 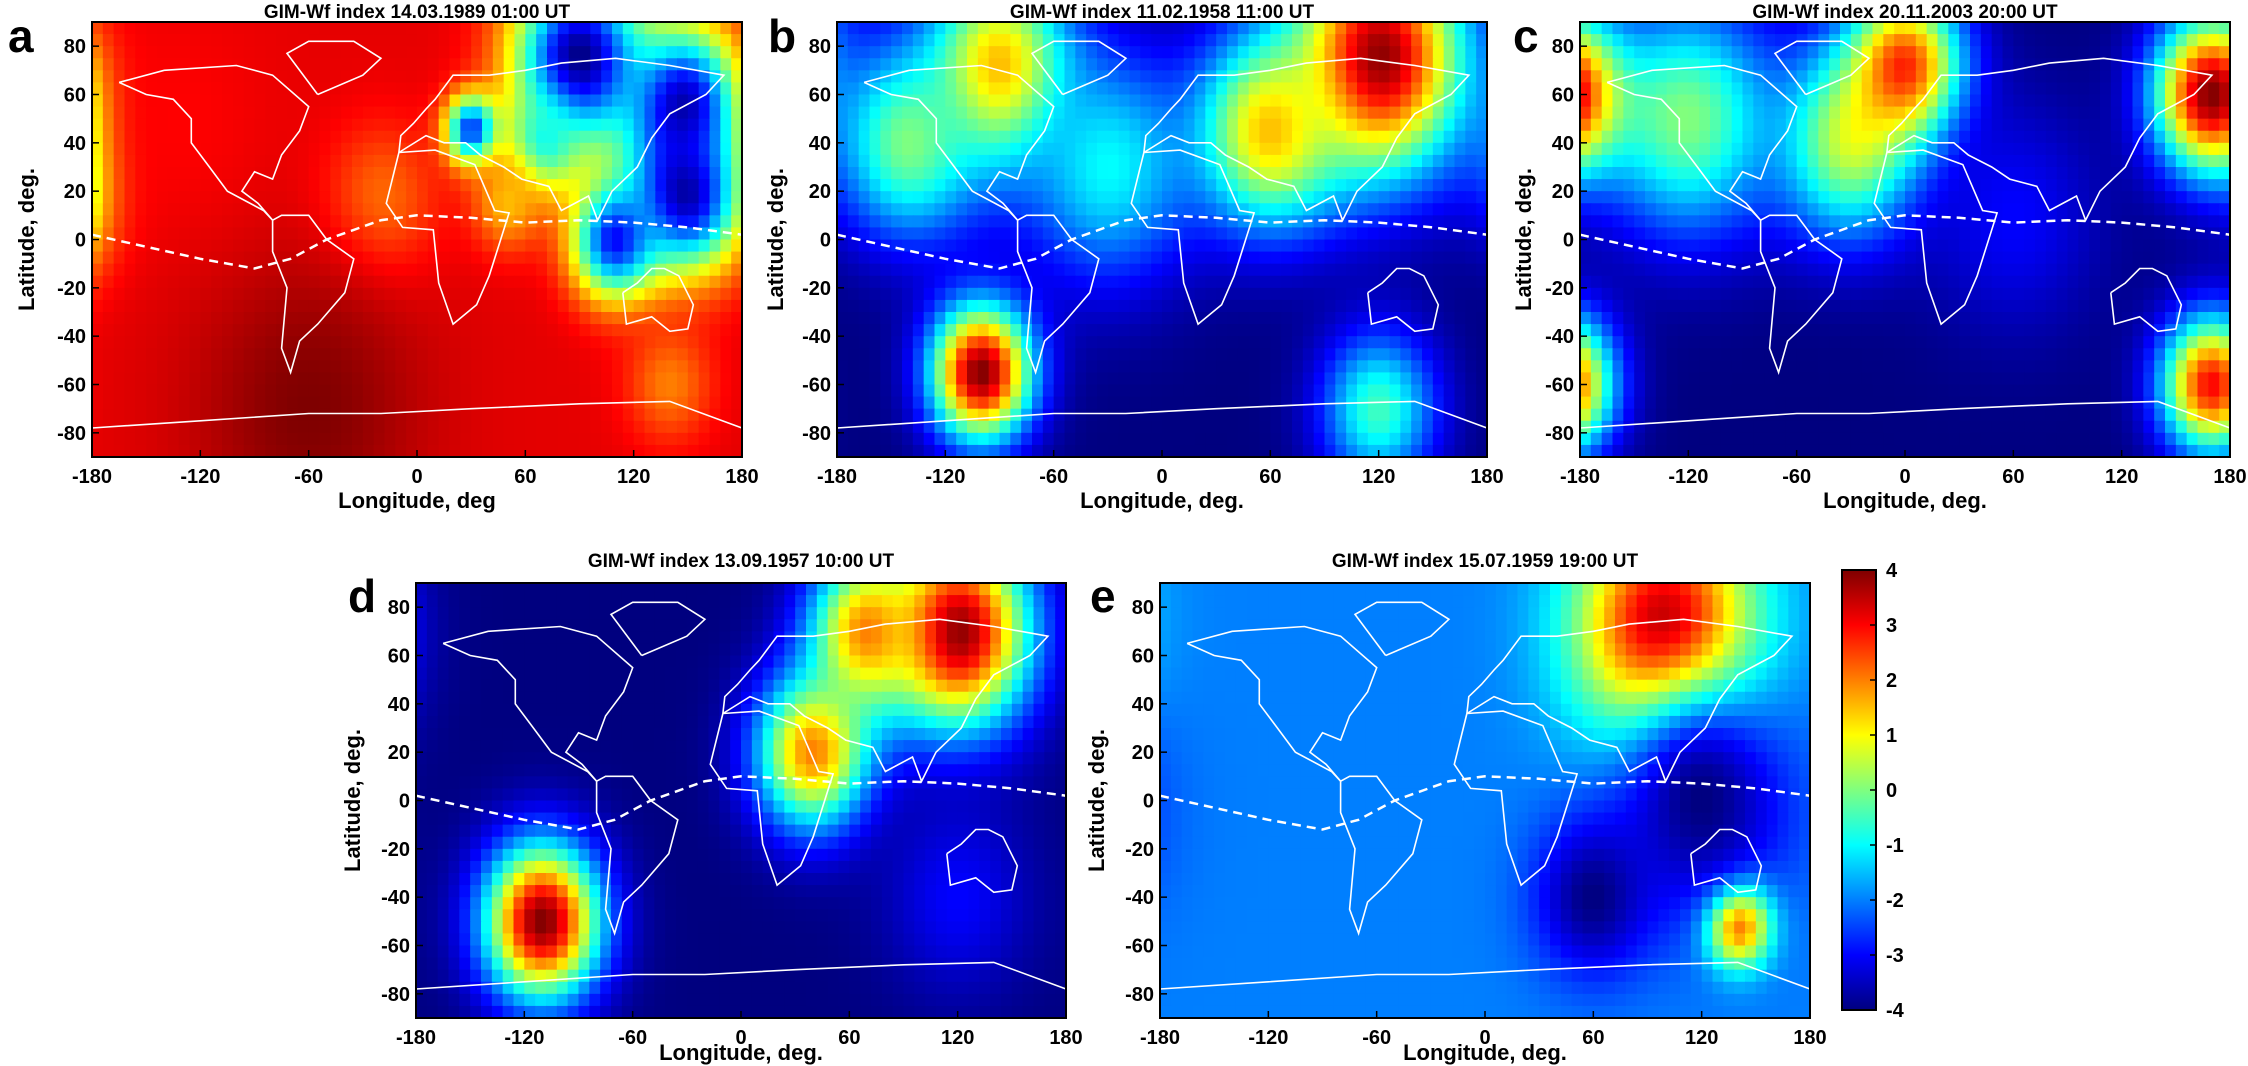 I want to click on y-axis-label: Latitude, deg., so click(x=775, y=239).